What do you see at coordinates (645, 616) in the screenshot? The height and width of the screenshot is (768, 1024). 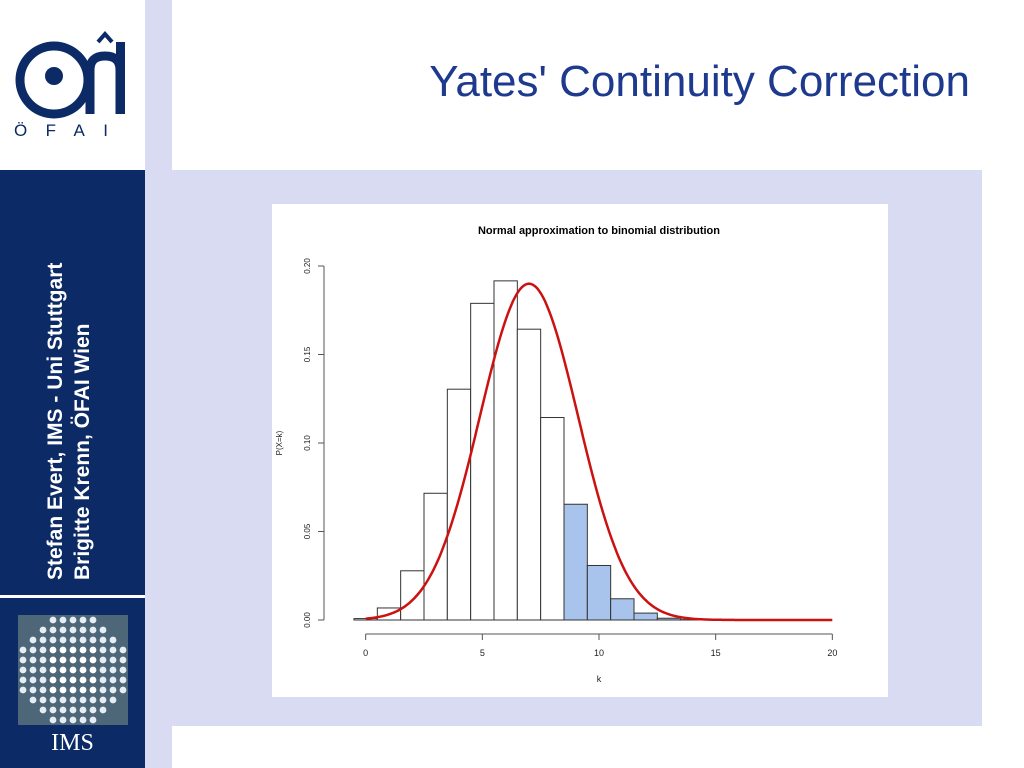 I see `bar-k12` at bounding box center [645, 616].